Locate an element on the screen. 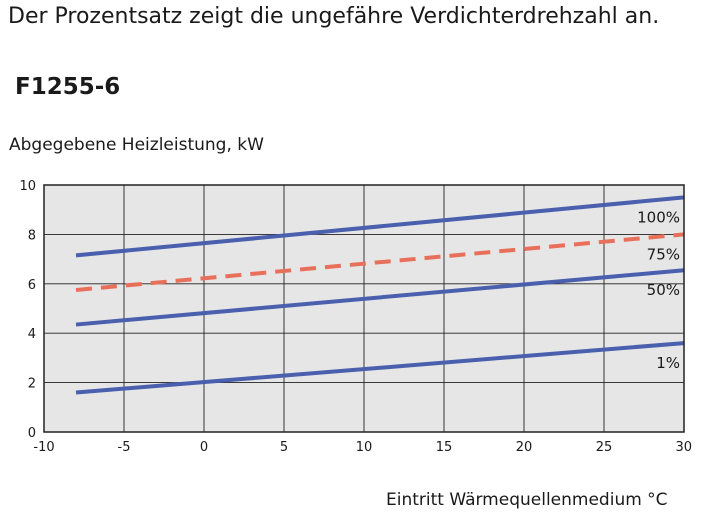 This screenshot has width=723, height=522. y-tick-label: 10 is located at coordinates (27, 186).